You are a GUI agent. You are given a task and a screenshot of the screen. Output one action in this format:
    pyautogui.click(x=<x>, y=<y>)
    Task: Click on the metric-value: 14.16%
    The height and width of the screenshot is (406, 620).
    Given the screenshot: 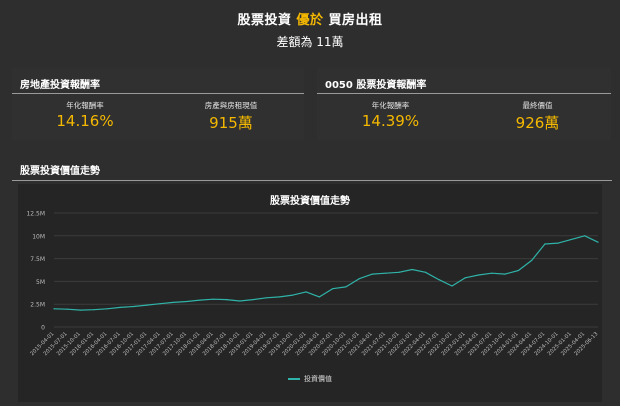 What is the action you would take?
    pyautogui.click(x=85, y=121)
    